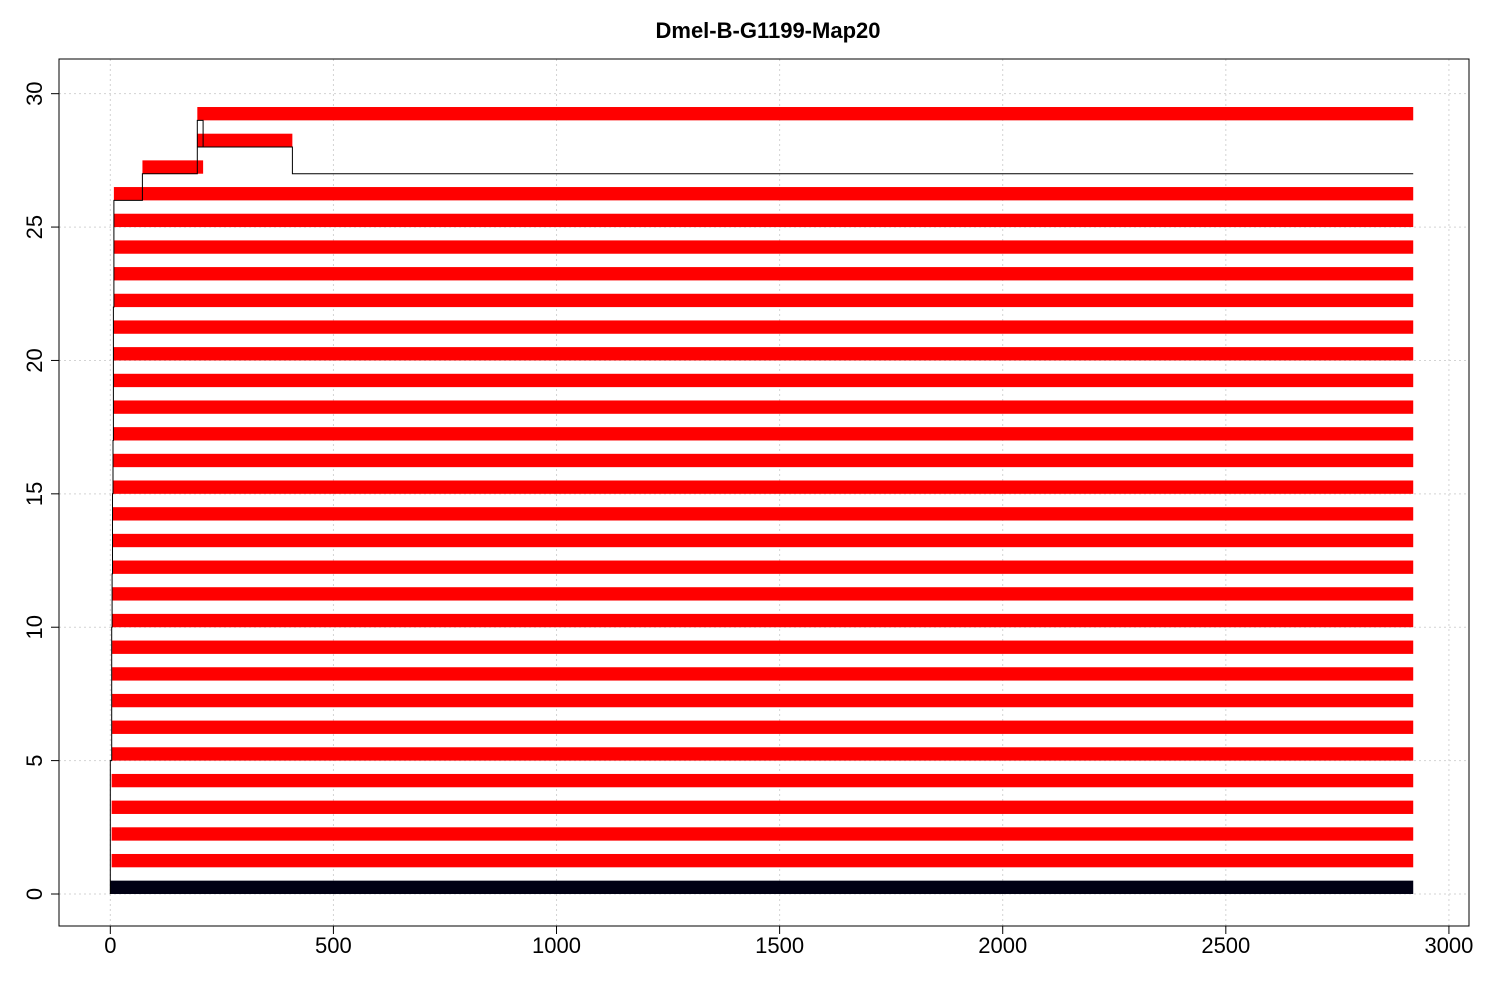 This screenshot has width=1500, height=1000. Describe the element at coordinates (1448, 945) in the screenshot. I see `x-tick-label: 3000` at that location.